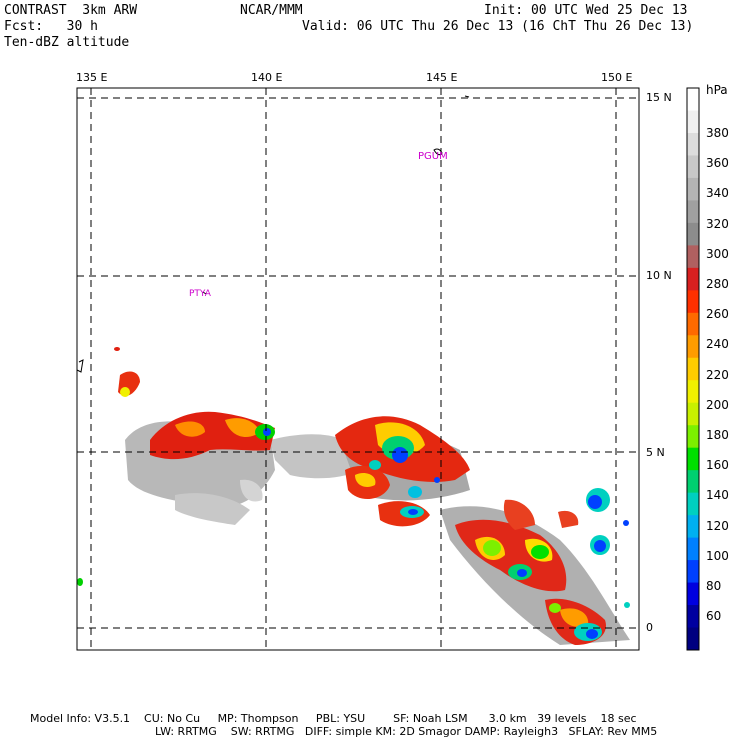 The image size is (740, 740). I want to click on field-name: Ten-dBZ altitude, so click(67, 42).